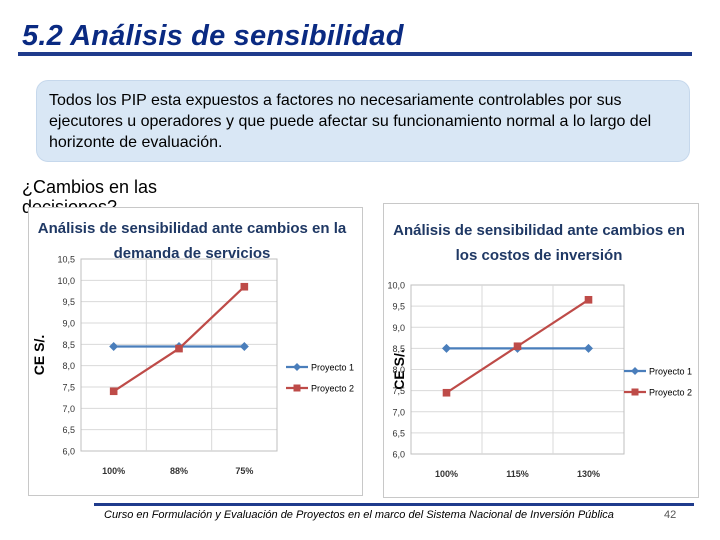  What do you see at coordinates (588, 474) in the screenshot?
I see `x-tick-label: 130%` at bounding box center [588, 474].